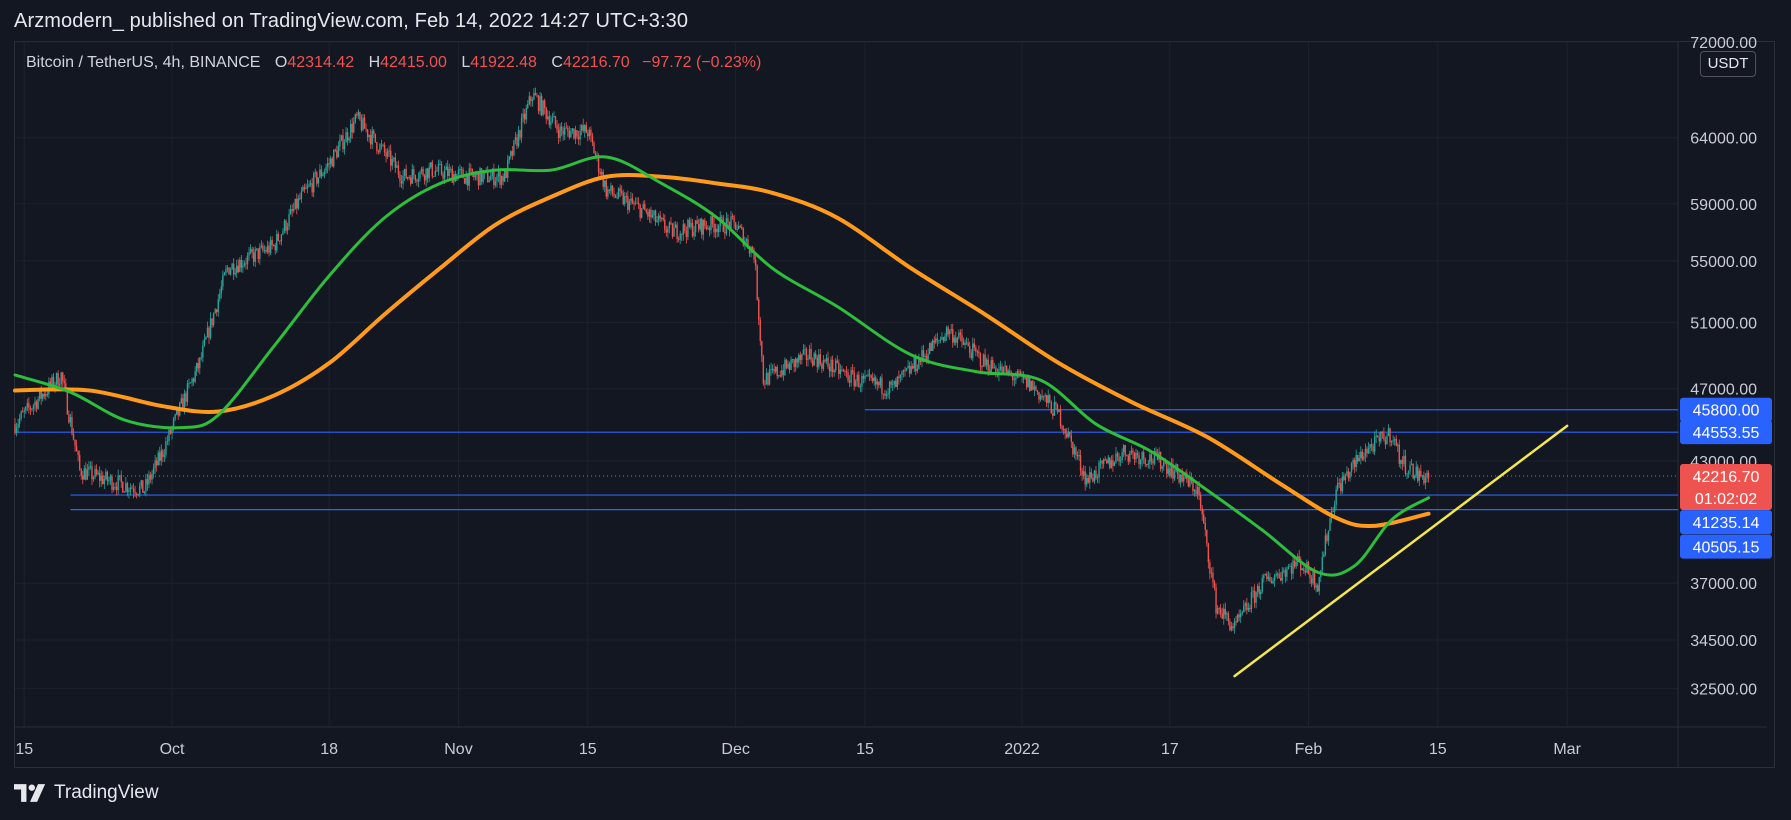  I want to click on currency-button: USDT, so click(1728, 64).